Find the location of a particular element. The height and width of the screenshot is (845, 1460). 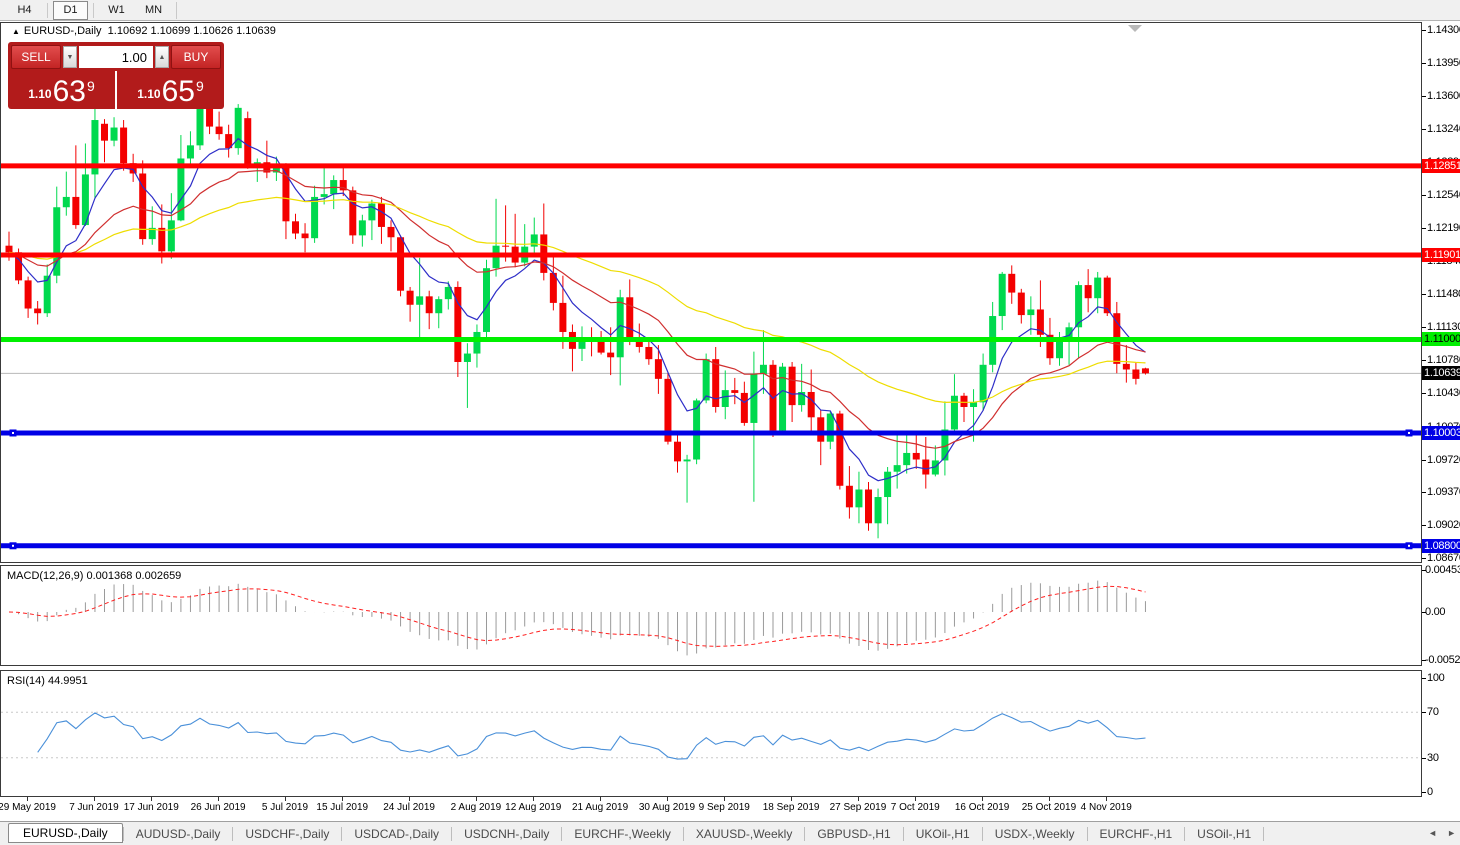

date-tick-label: 16 Oct 2019 is located at coordinates (982, 807).